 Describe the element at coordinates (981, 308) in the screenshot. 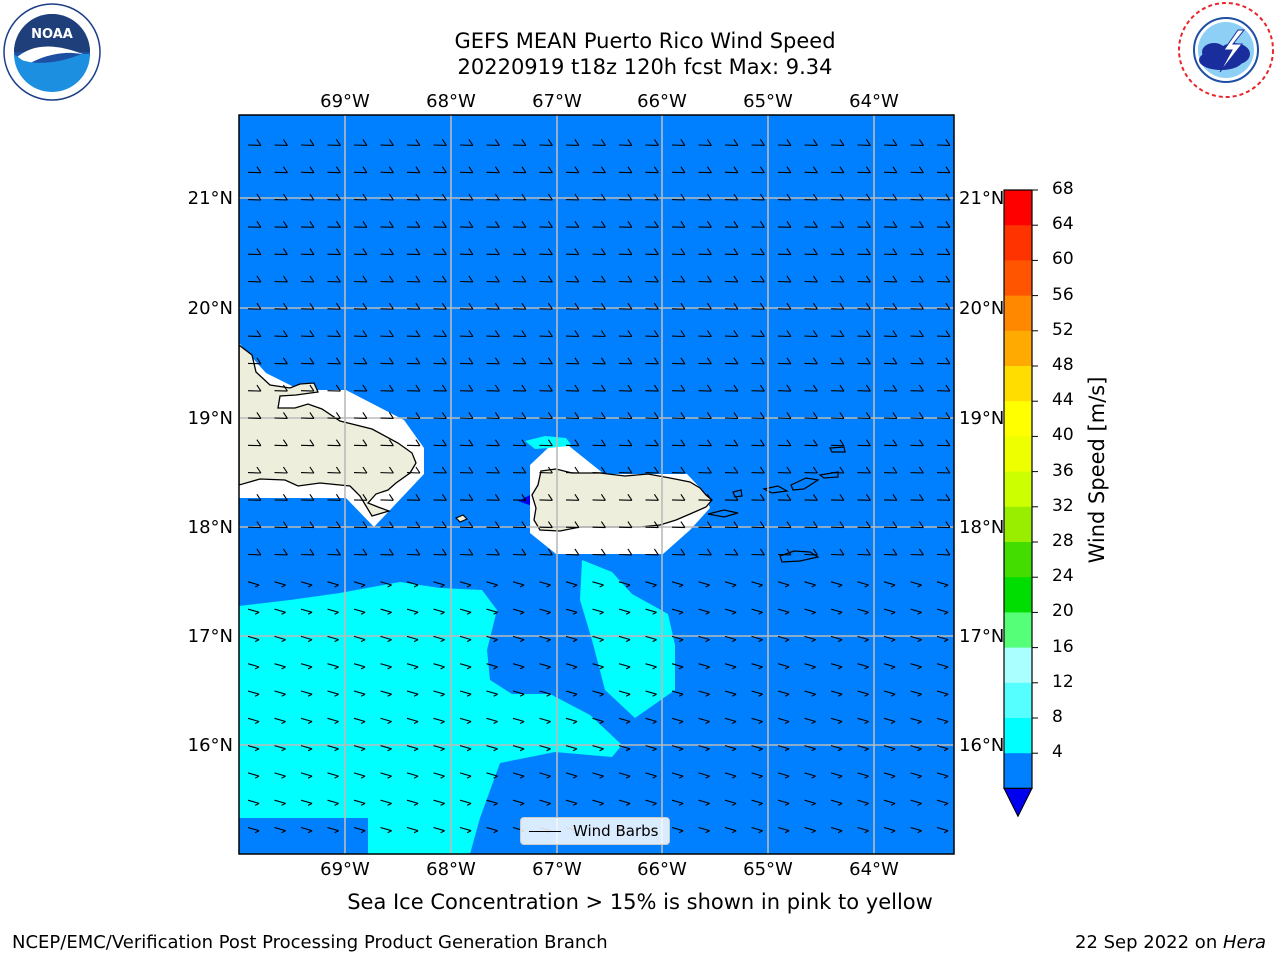

I see `right-lat-label: 20°N` at that location.